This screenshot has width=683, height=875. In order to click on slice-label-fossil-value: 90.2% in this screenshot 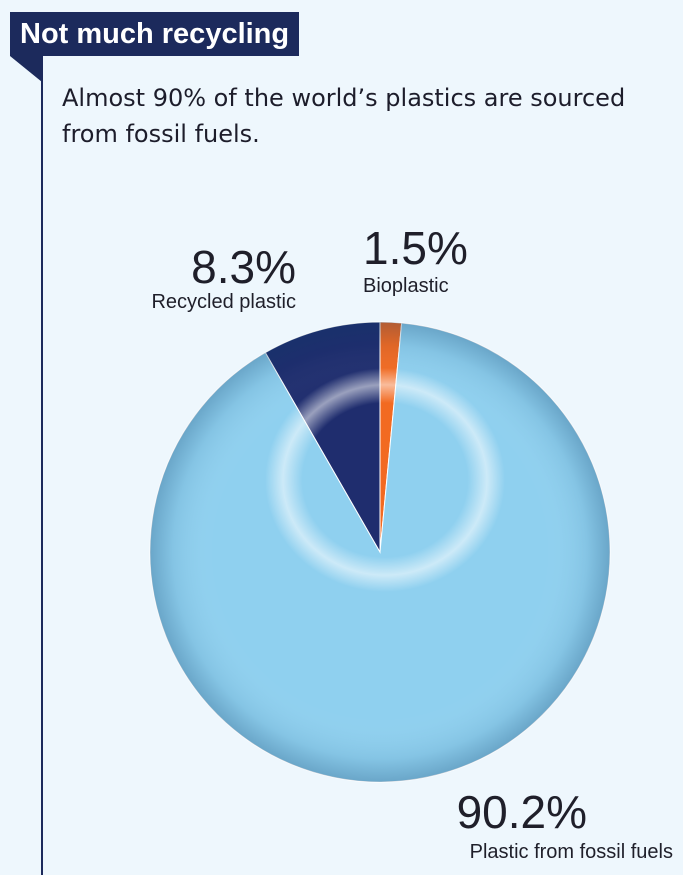, I will do `click(522, 812)`.